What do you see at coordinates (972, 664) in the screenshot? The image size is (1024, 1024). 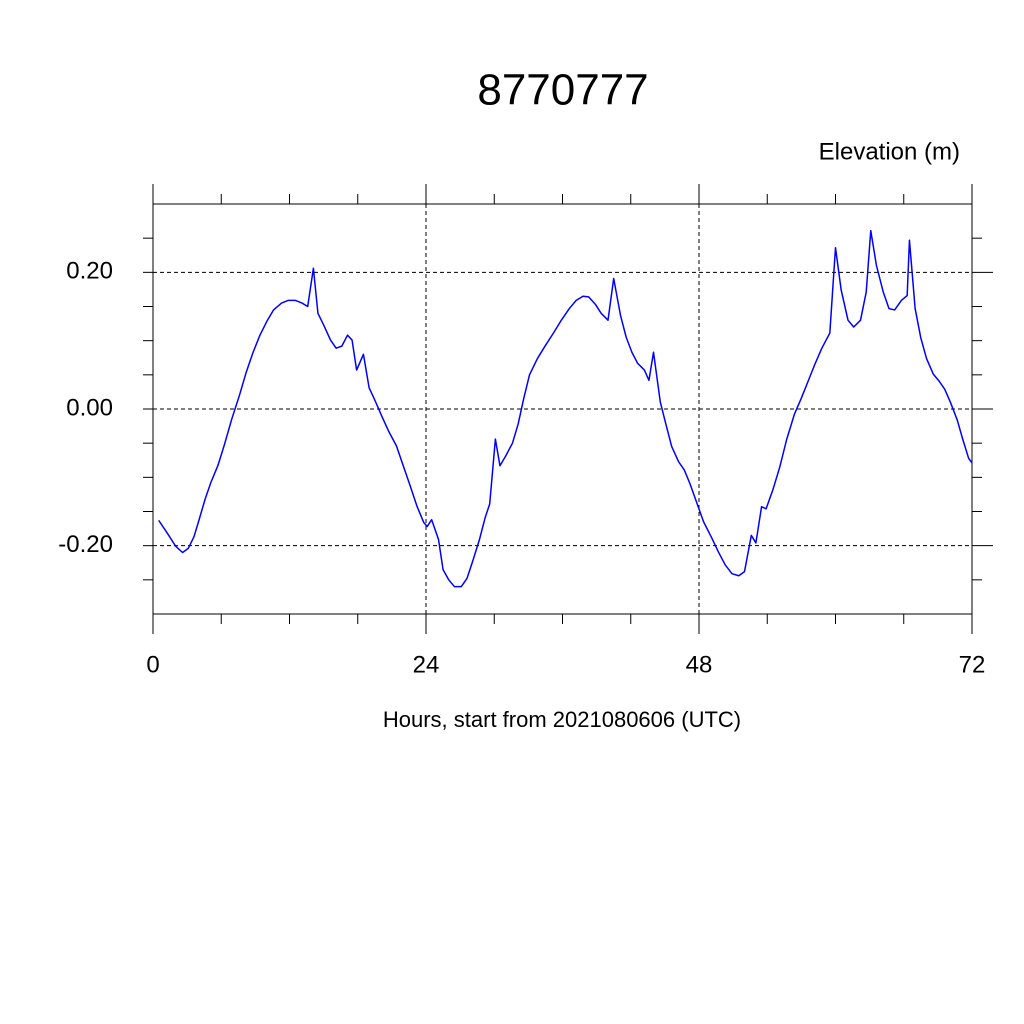 I see `x-tick-label: 72` at bounding box center [972, 664].